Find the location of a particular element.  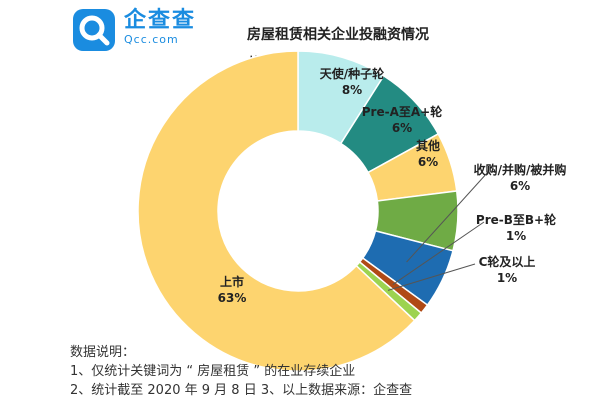

slice-label-2: Pre-A至A+轮 is located at coordinates (402, 111).